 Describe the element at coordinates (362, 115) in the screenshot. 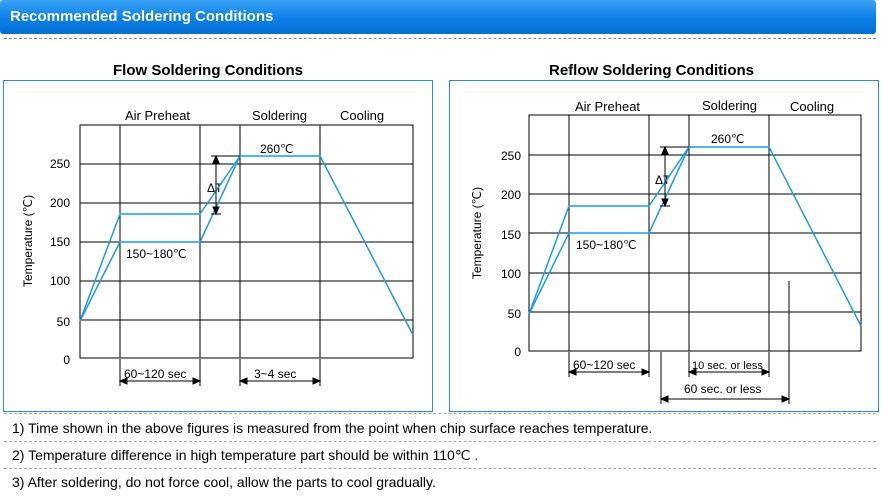

I see `flow-phase-cooling: Cooling` at that location.